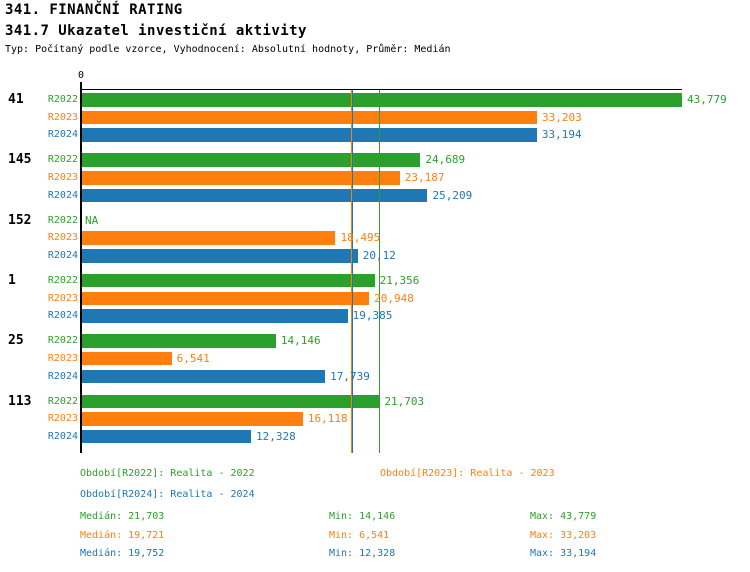 The width and height of the screenshot is (750, 572). Describe the element at coordinates (167, 494) in the screenshot. I see `legend-item-r2024: Období[R2024]: Realita - 2024` at that location.